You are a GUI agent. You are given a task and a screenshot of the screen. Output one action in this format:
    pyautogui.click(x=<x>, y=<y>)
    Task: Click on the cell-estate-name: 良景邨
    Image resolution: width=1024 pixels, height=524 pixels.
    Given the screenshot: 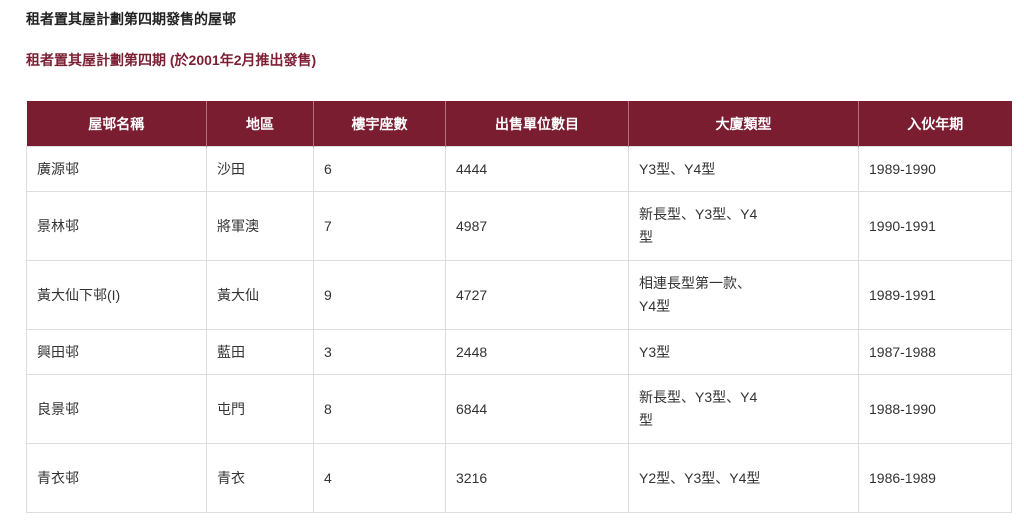 What is the action you would take?
    pyautogui.click(x=116, y=409)
    